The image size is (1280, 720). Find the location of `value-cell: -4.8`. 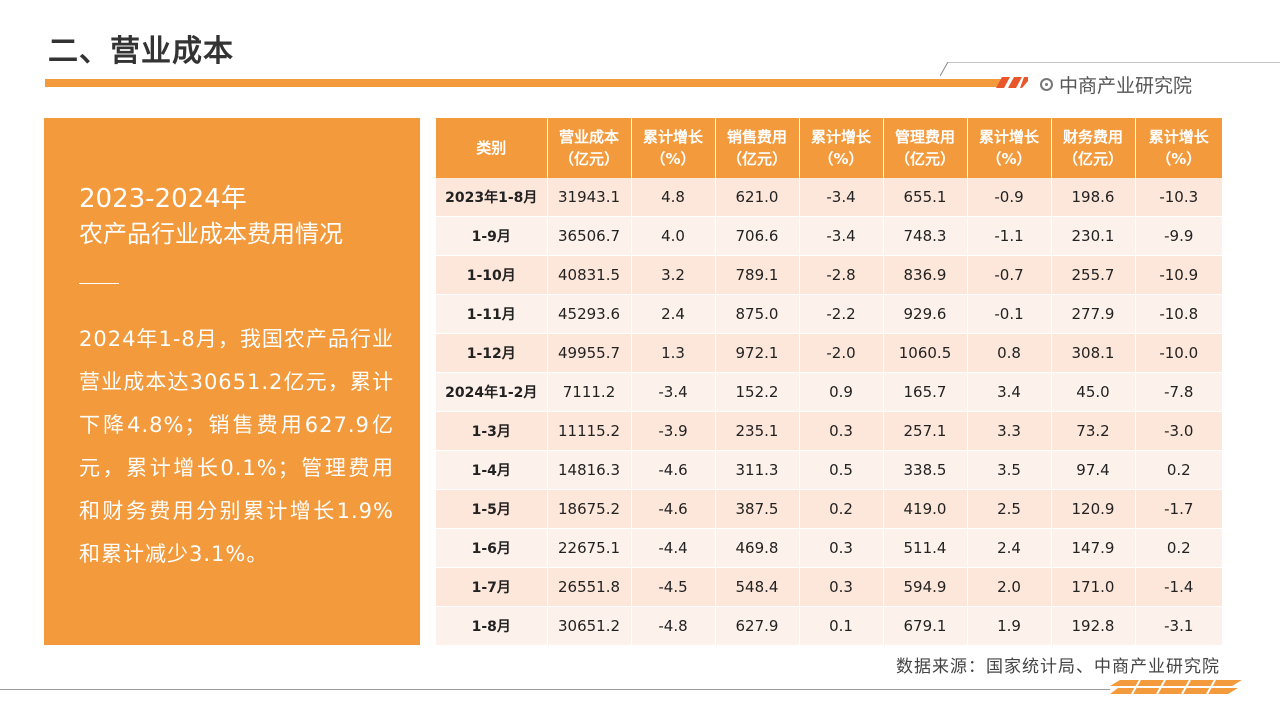

value-cell: -4.8 is located at coordinates (673, 626).